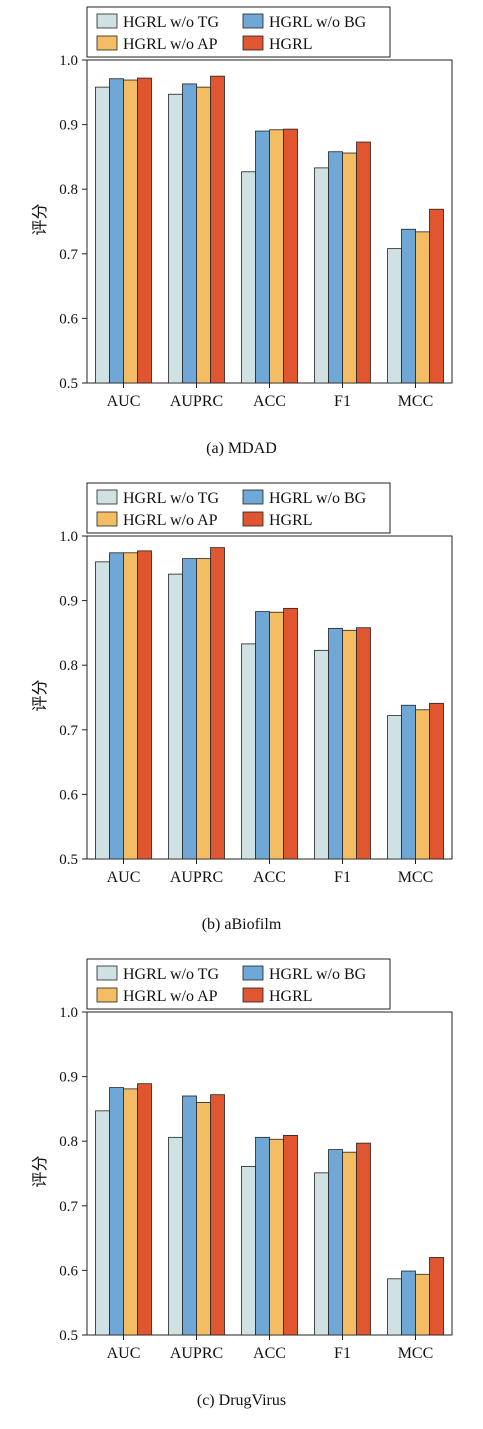 The width and height of the screenshot is (483, 1429). Describe the element at coordinates (241, 448) in the screenshot. I see `chart-caption: (a) MDAD` at that location.